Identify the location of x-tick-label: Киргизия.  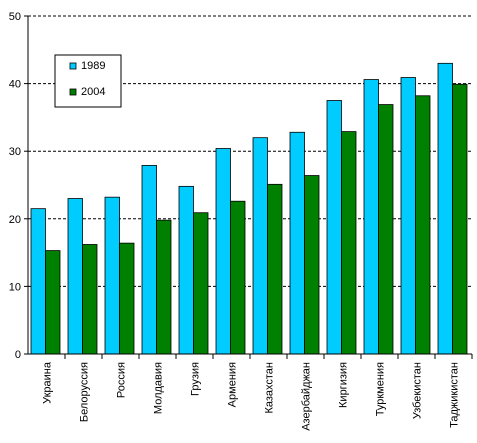
(344, 385).